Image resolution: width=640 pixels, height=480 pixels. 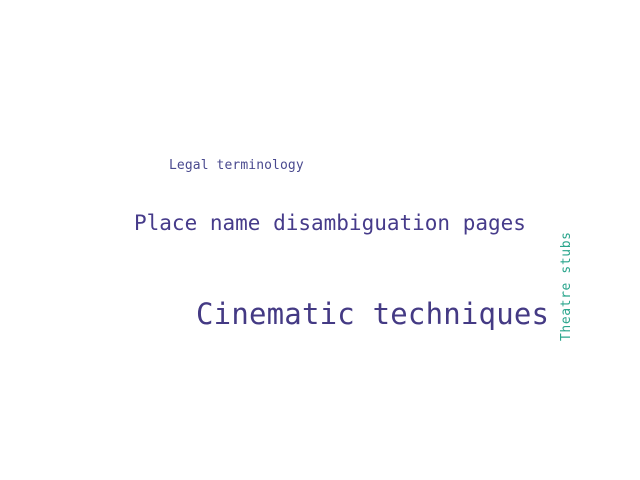 I want to click on word-legal-terminology: Legal terminology, so click(x=236, y=165).